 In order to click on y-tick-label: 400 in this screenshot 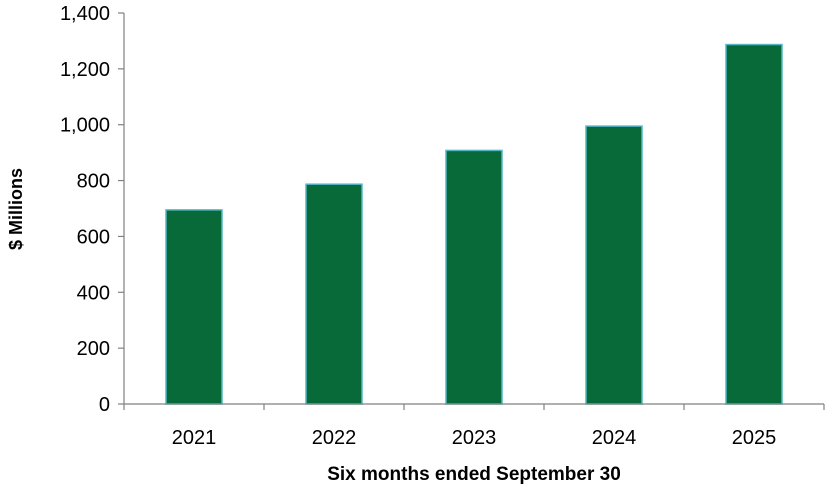, I will do `click(93, 293)`.